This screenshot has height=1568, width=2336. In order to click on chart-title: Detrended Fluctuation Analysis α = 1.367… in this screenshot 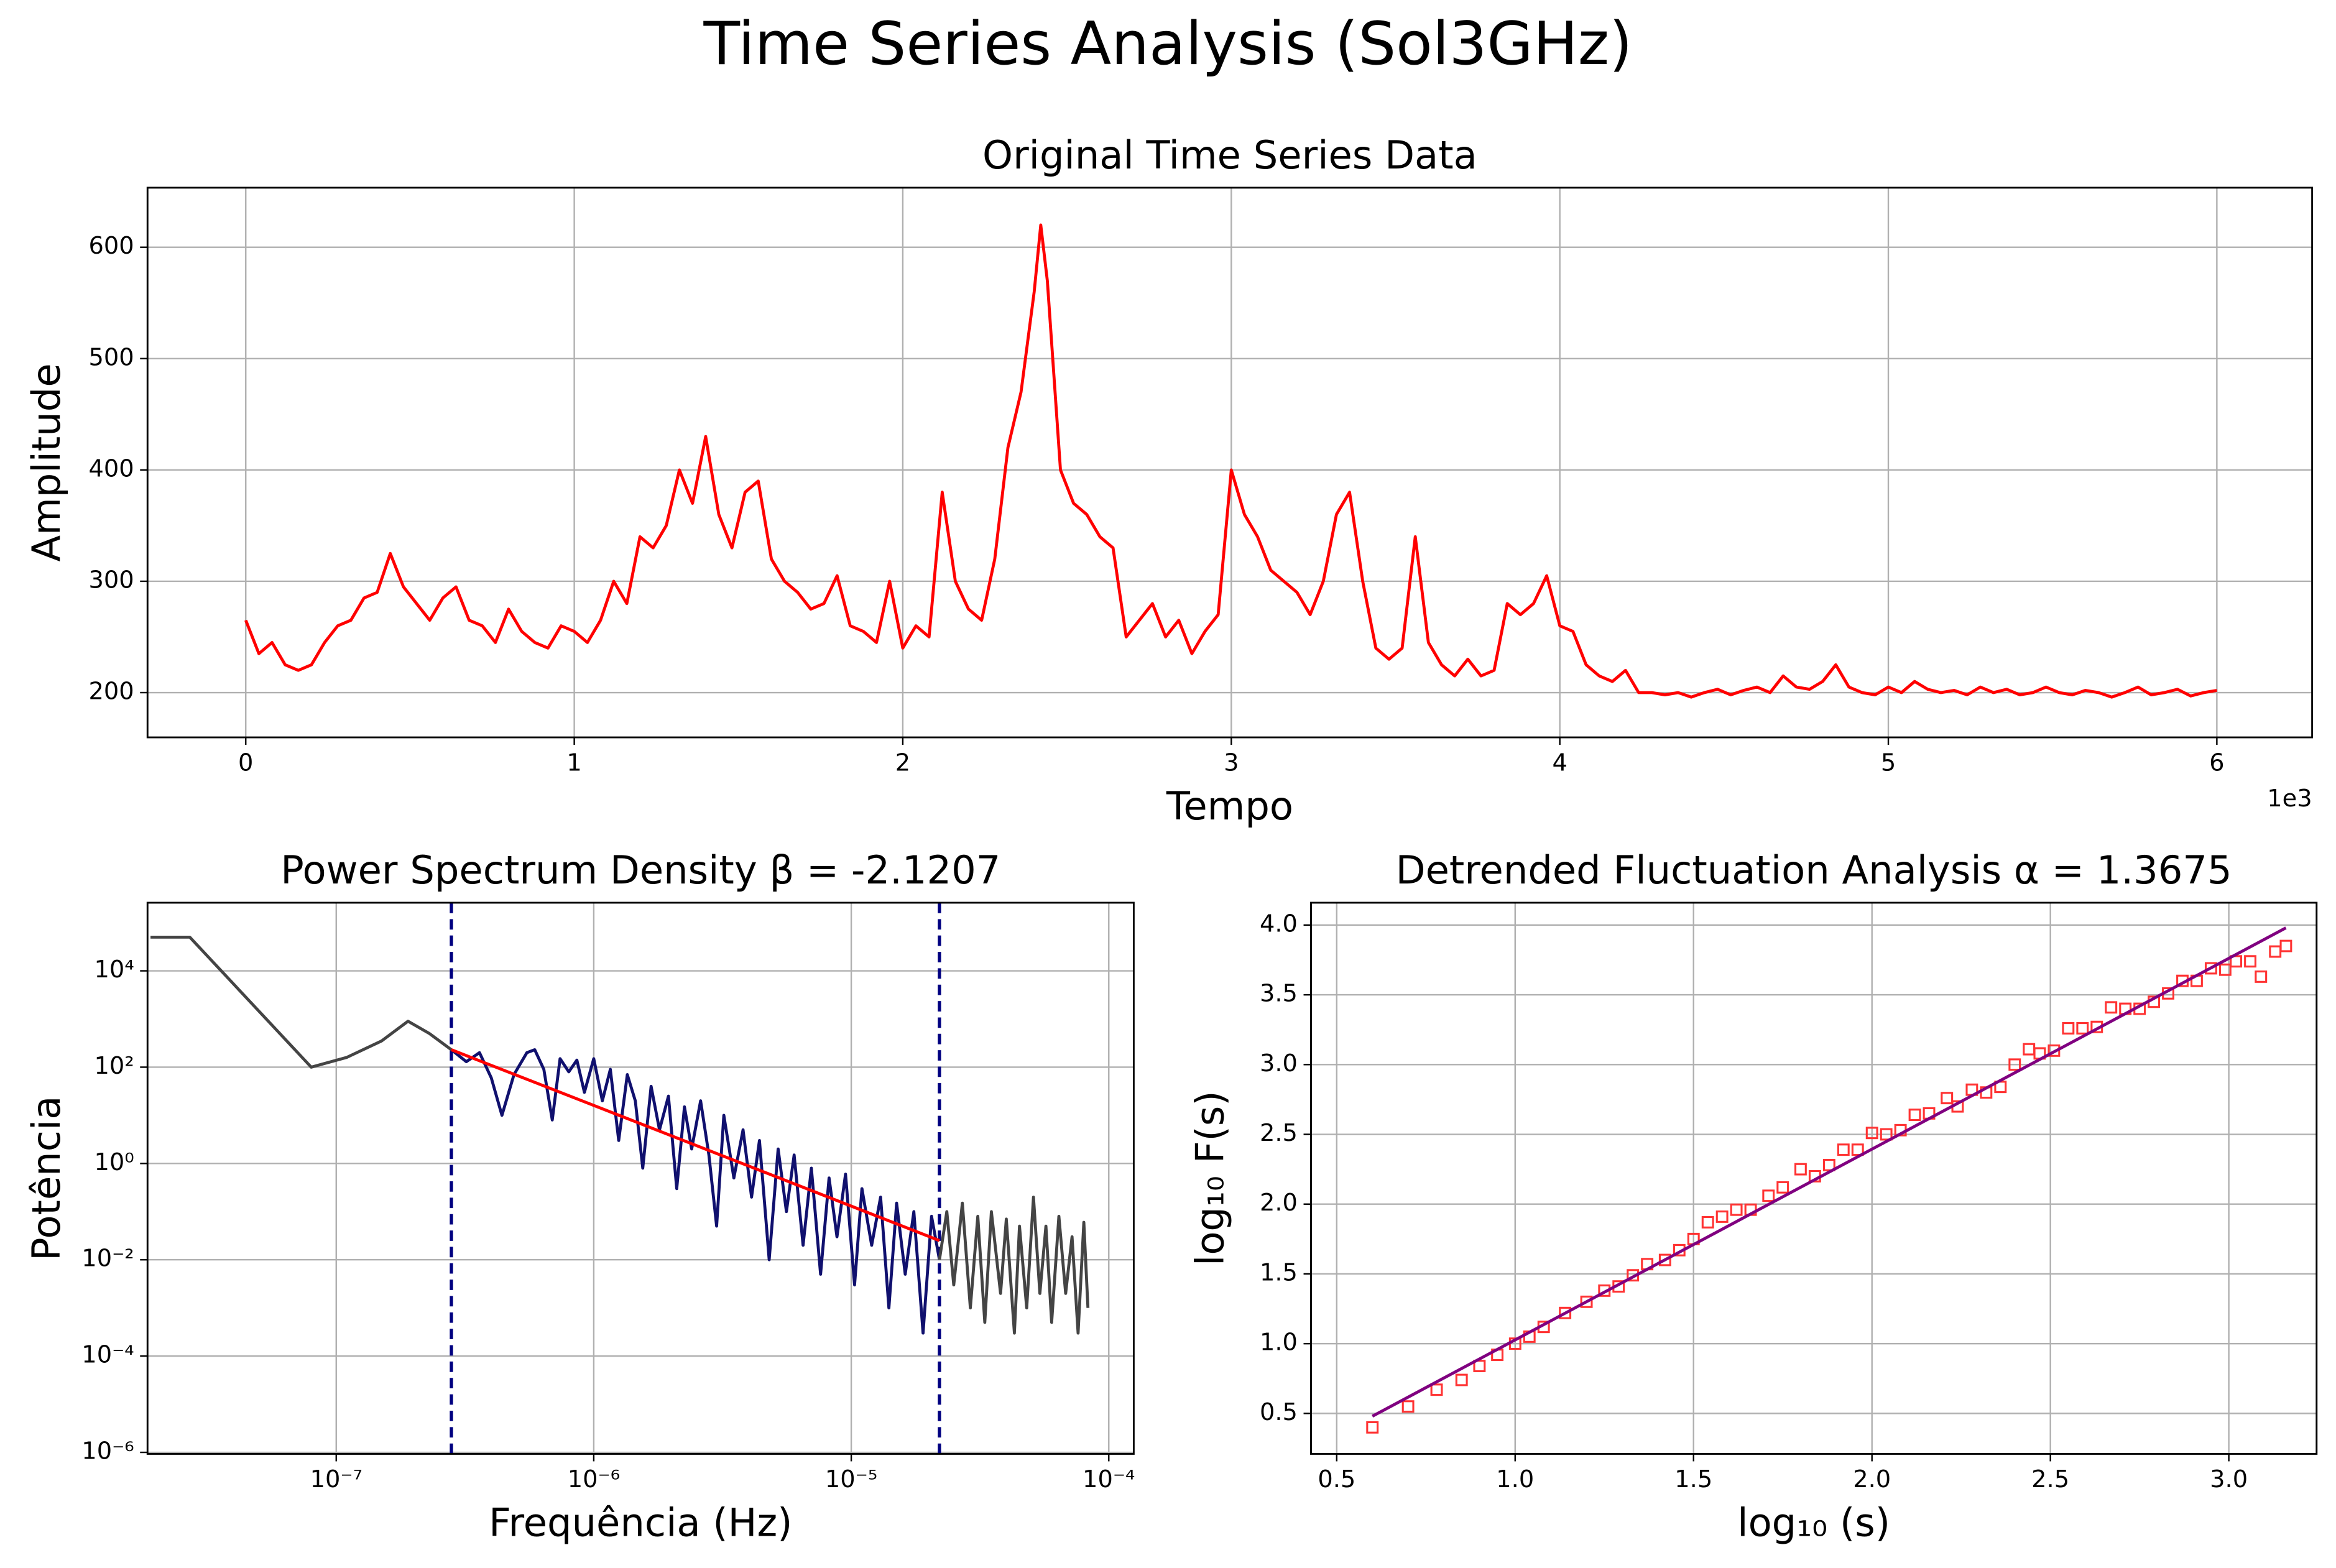, I will do `click(1814, 870)`.